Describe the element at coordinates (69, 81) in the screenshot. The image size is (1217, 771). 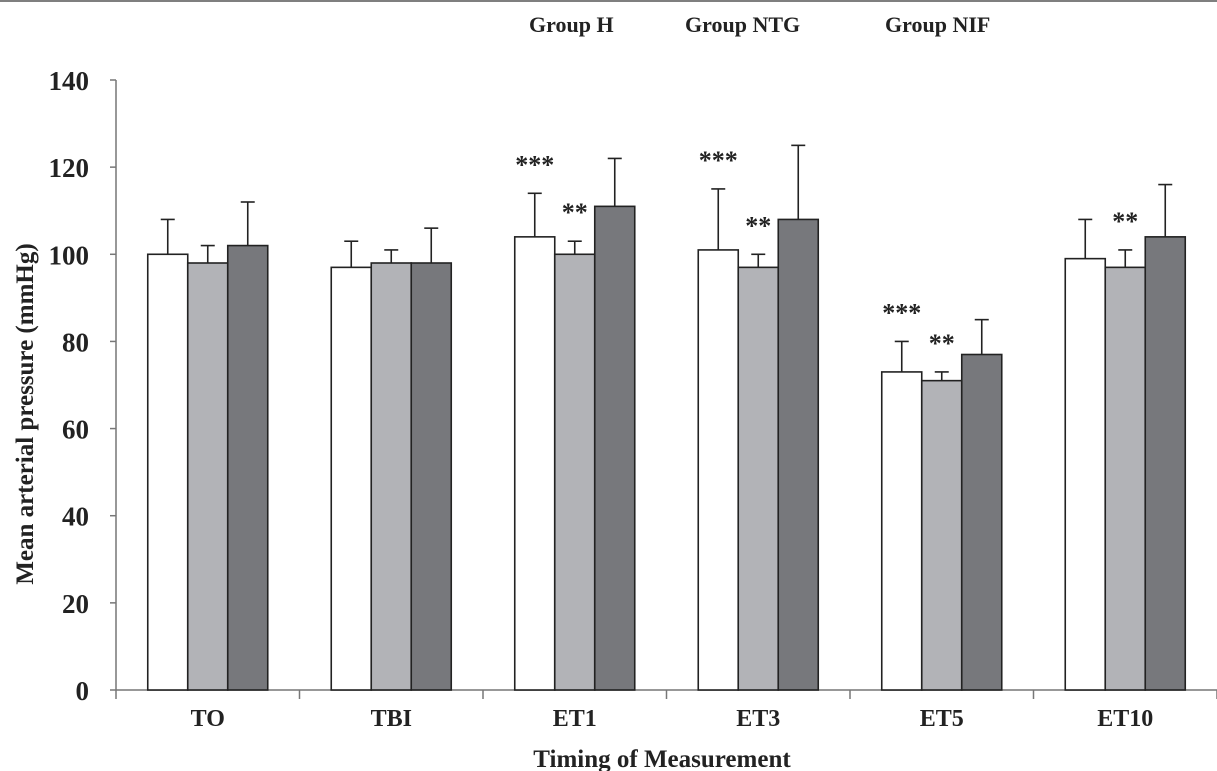
I see `y-tick-label: 140` at that location.